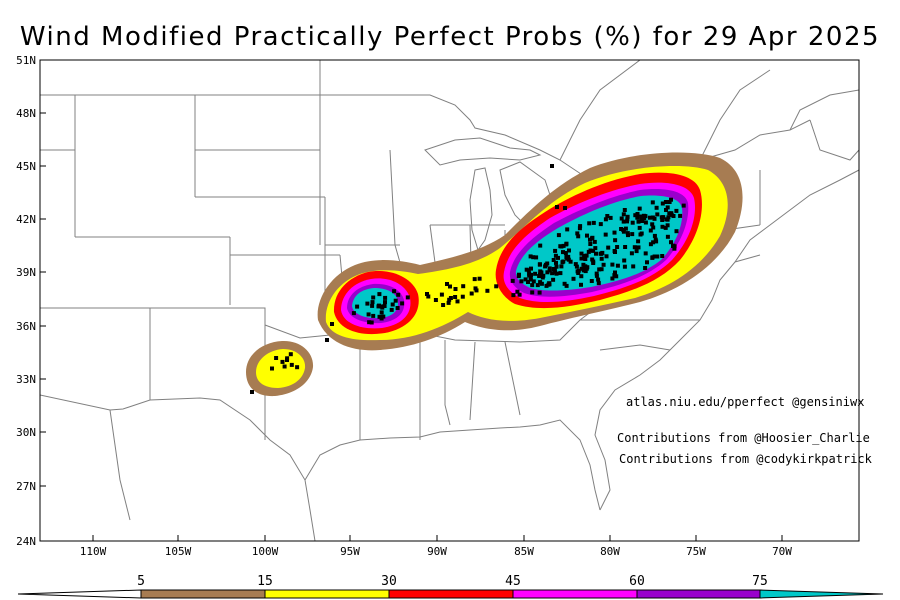 The image size is (900, 600). What do you see at coordinates (696, 551) in the screenshot?
I see `lon-tick-label: 75W` at bounding box center [696, 551].